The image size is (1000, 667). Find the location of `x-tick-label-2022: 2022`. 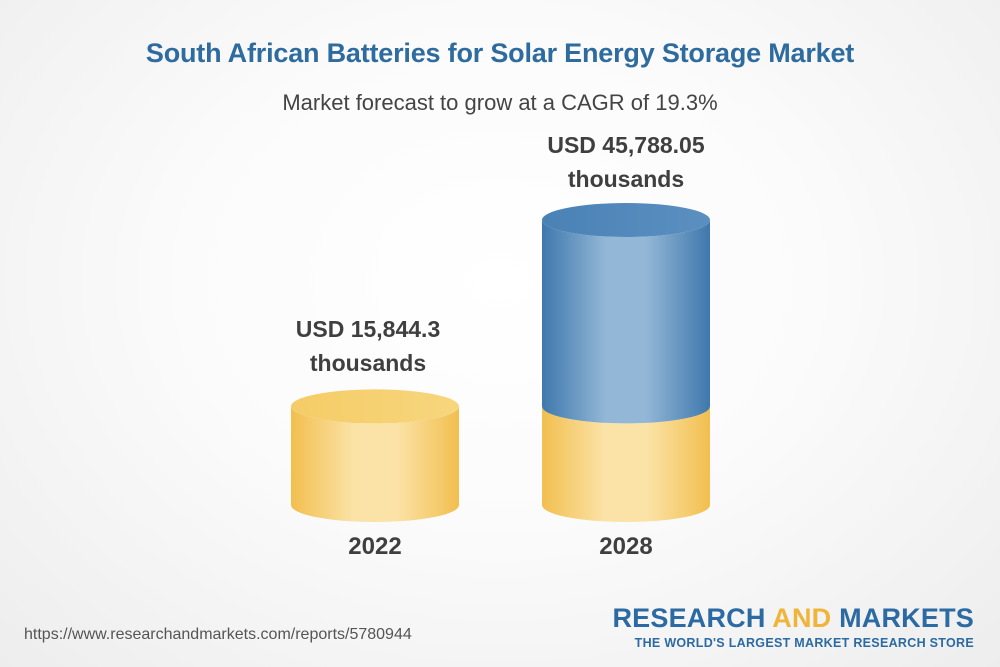

x-tick-label-2022: 2022 is located at coordinates (375, 546).